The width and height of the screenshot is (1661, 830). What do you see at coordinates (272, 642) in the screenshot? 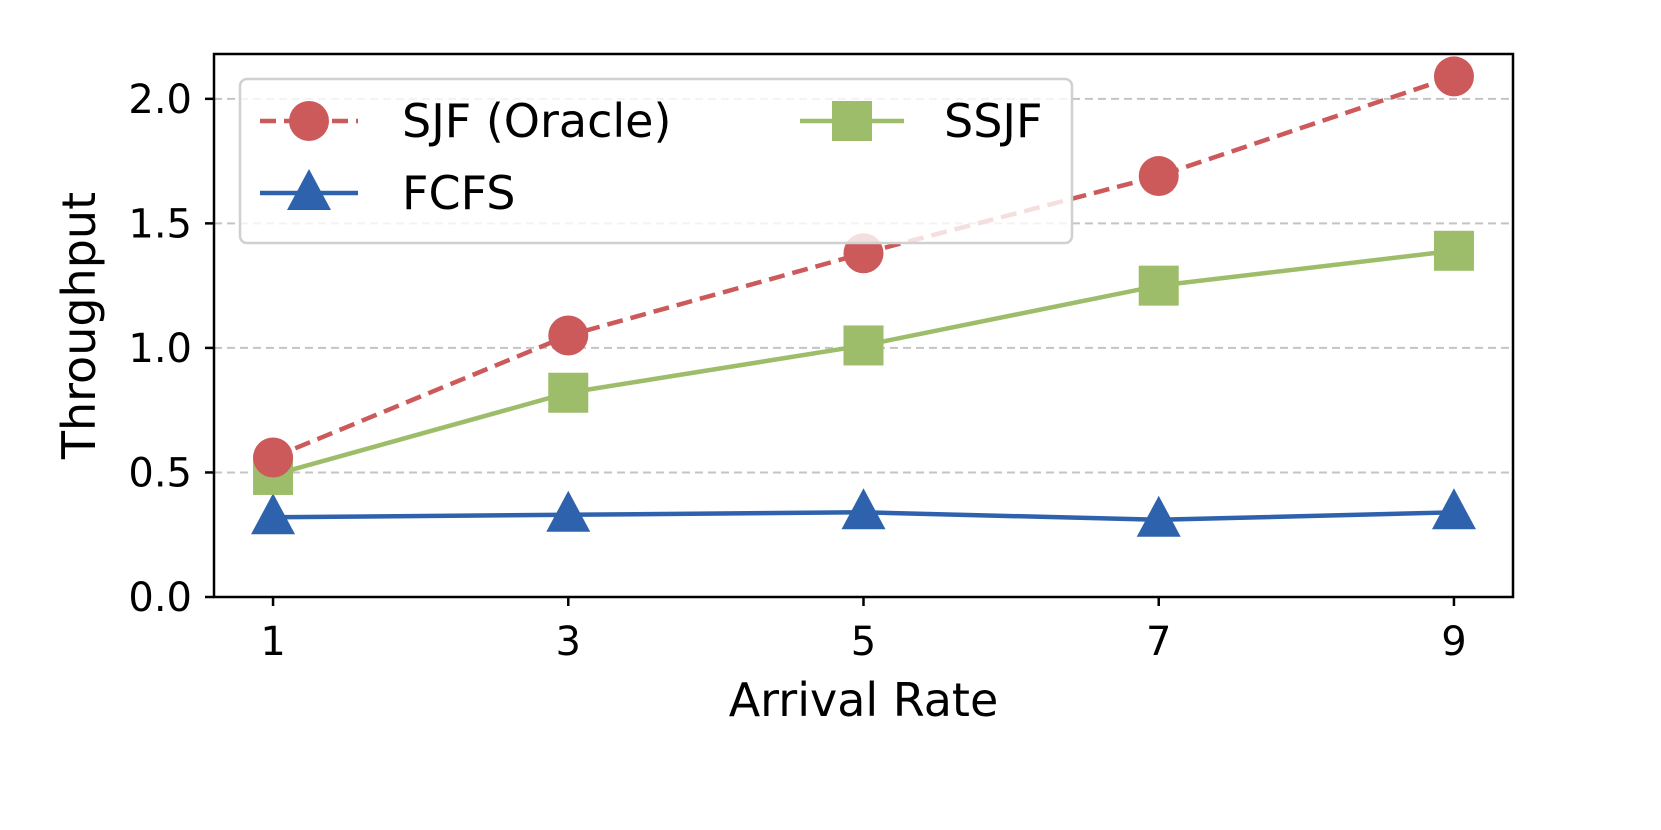
I see `x-tick-label: 1` at bounding box center [272, 642].